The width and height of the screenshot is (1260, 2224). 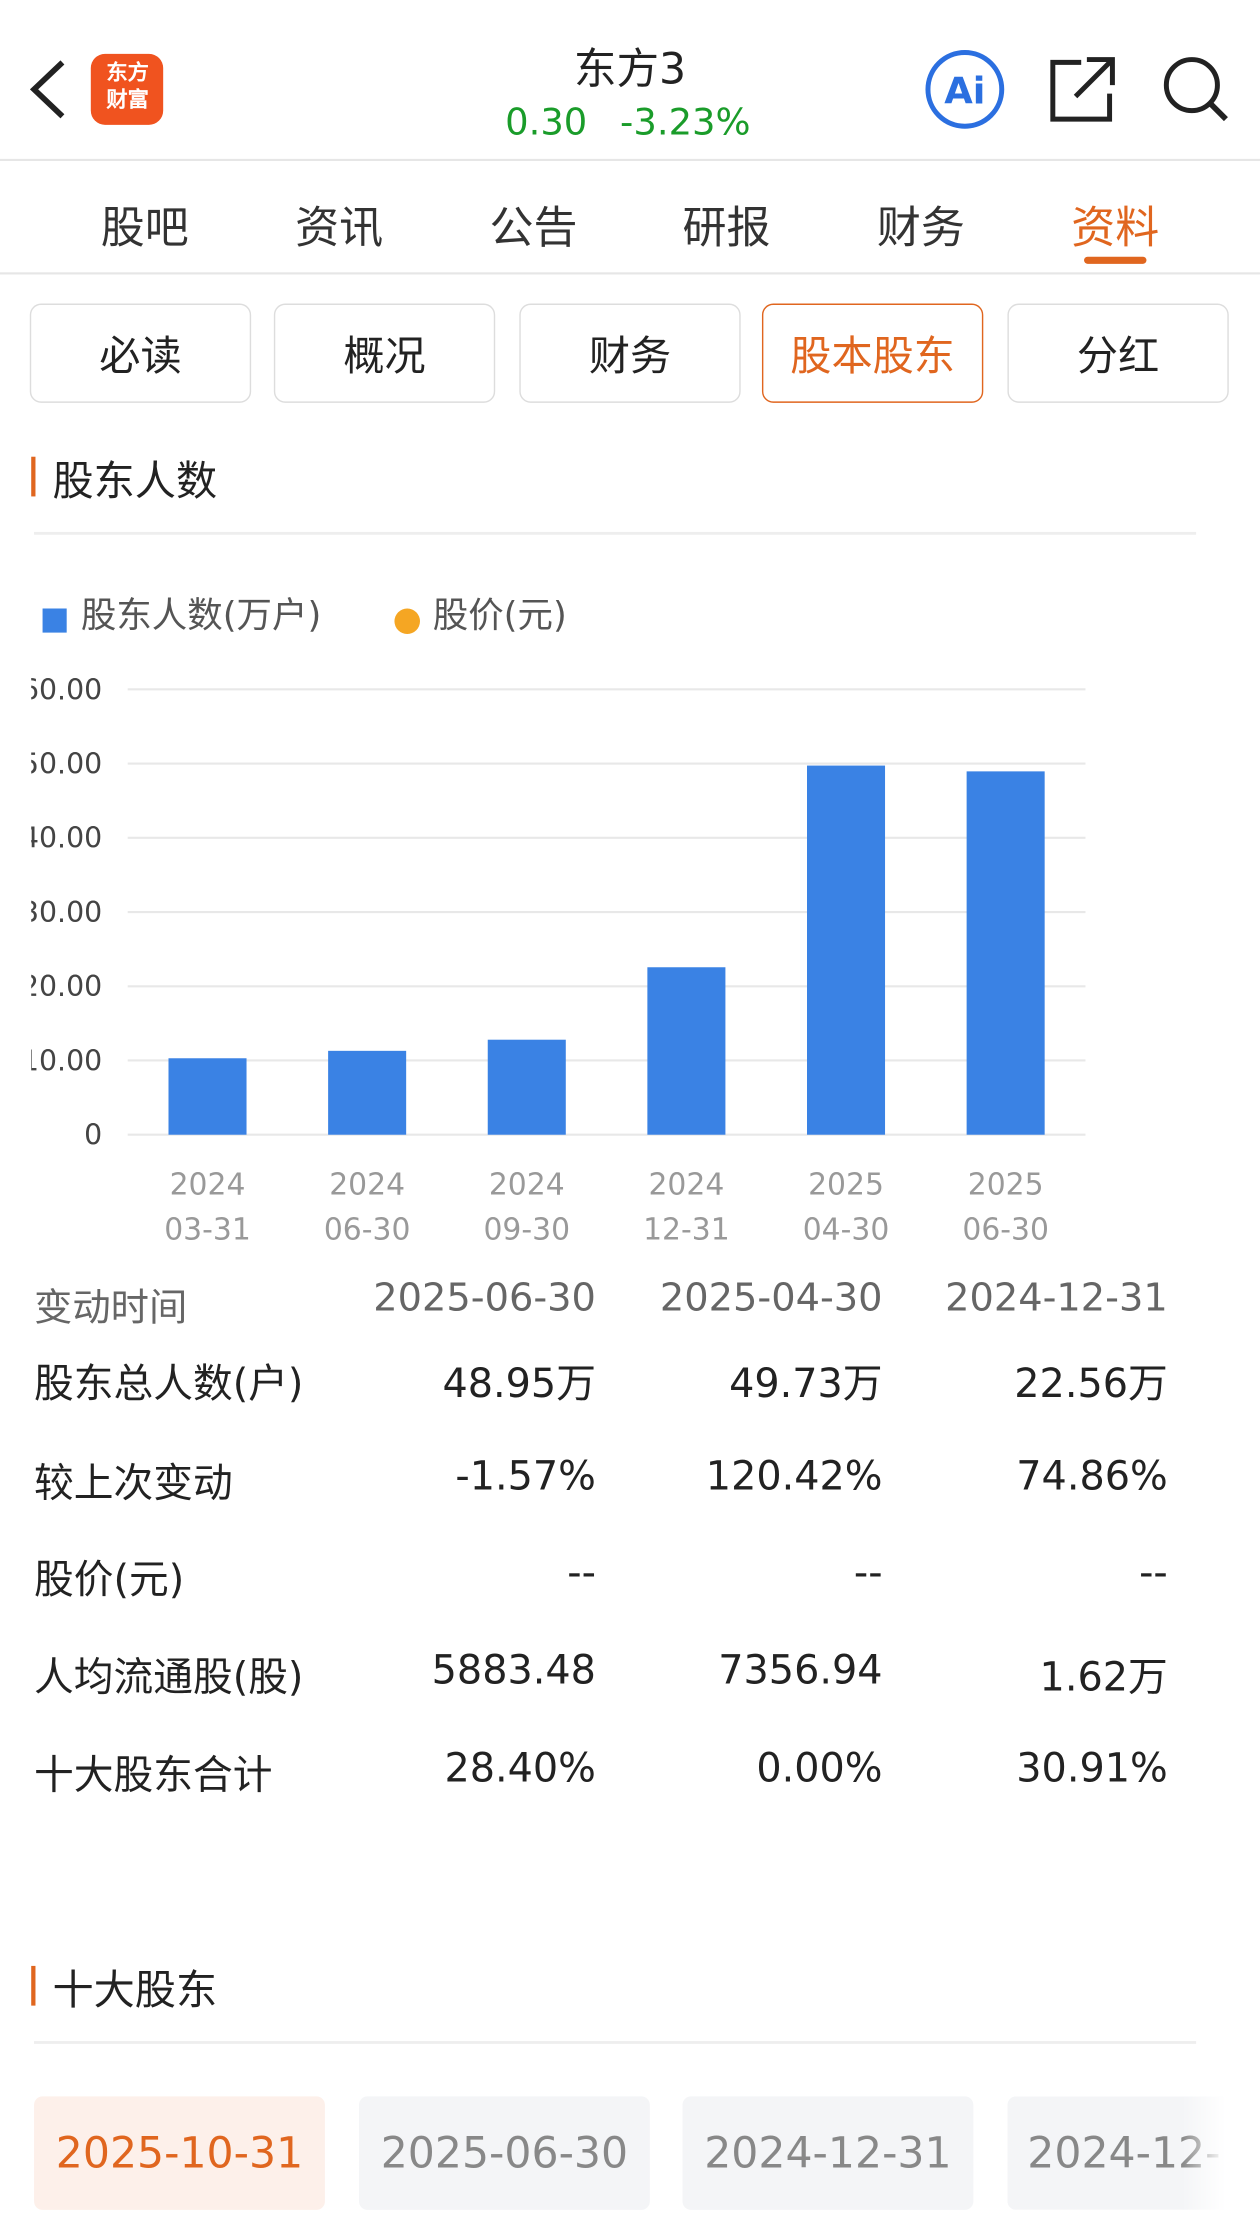 I want to click on section-title: 十大股东, so click(x=135, y=1990).